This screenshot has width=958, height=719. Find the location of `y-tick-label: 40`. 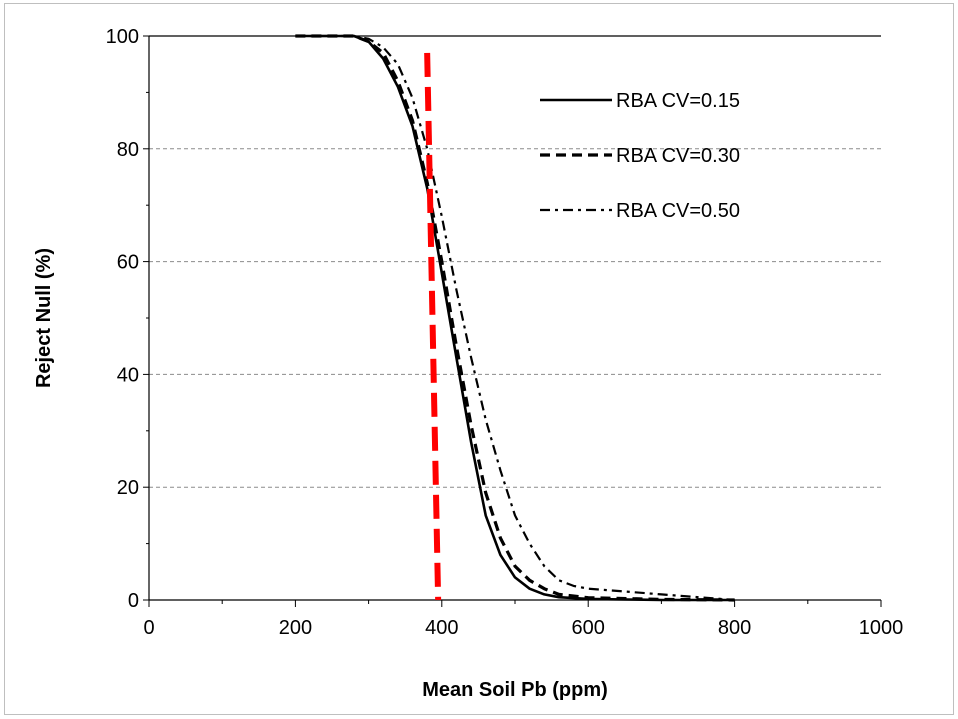

y-tick-label: 40 is located at coordinates (128, 375).